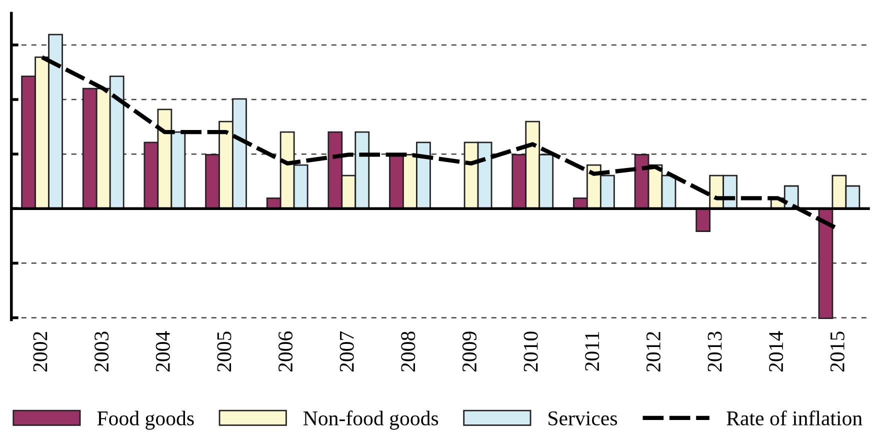 Image resolution: width=876 pixels, height=444 pixels. What do you see at coordinates (653, 352) in the screenshot?
I see `x-tick-label: 2012` at bounding box center [653, 352].